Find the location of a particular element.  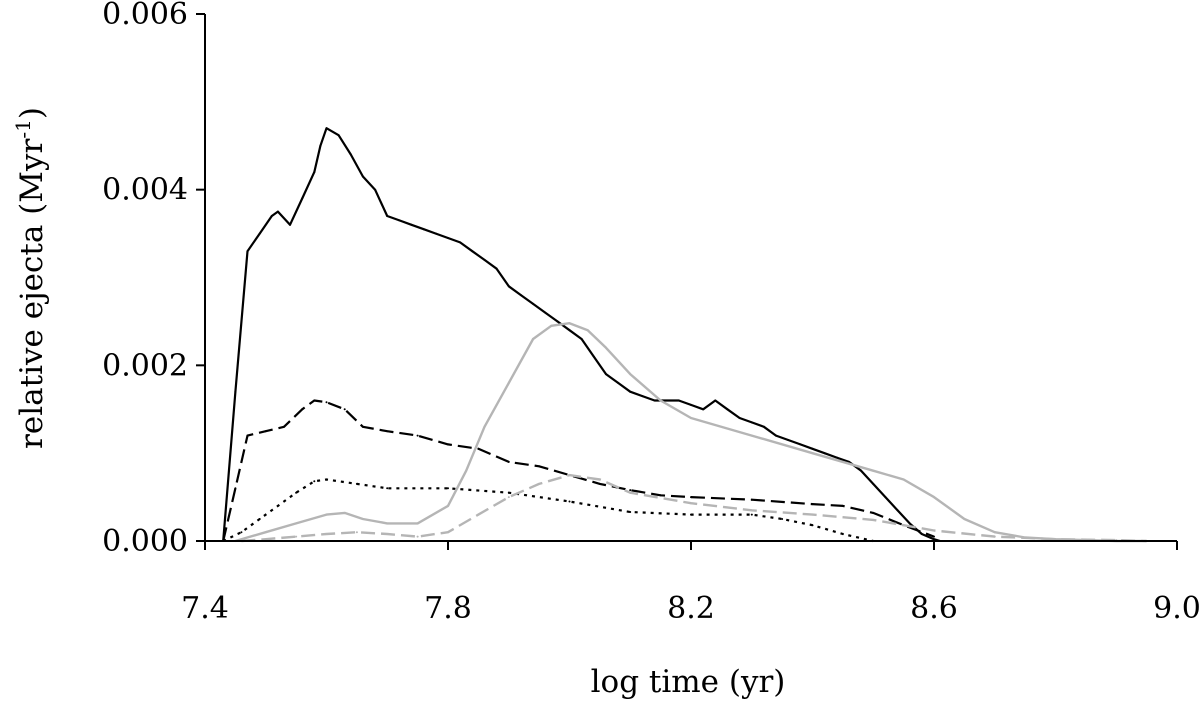

x-tick-label: 8.2 is located at coordinates (691, 608).